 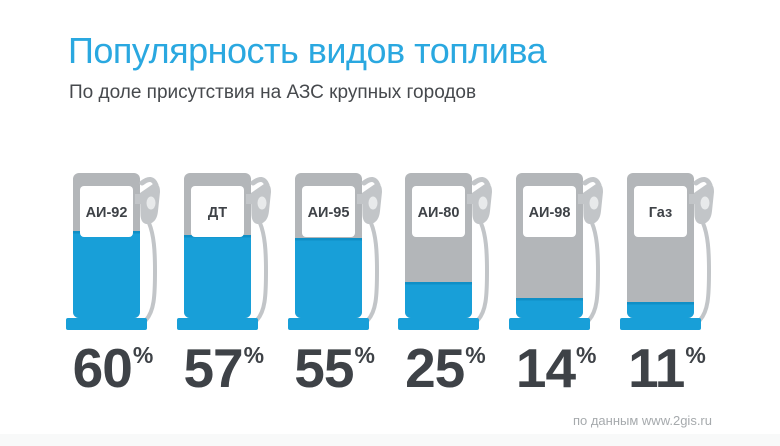 What do you see at coordinates (324, 368) in the screenshot?
I see `percent-value: 55` at bounding box center [324, 368].